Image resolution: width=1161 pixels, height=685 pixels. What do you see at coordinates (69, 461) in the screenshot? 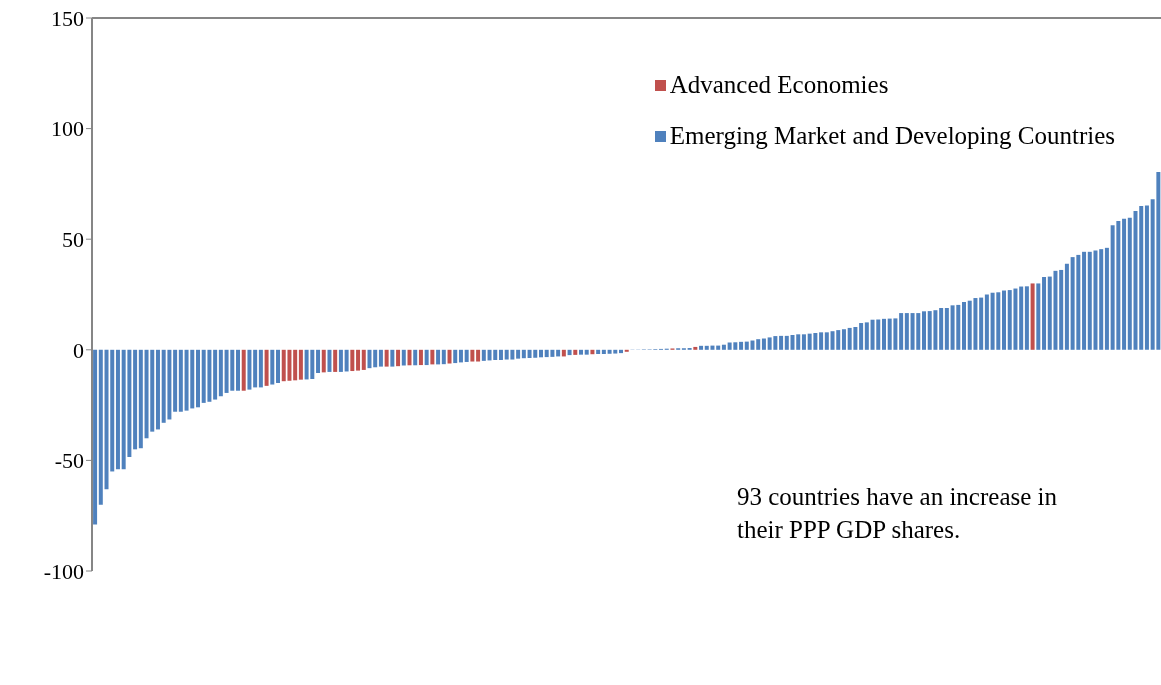
I see `y-tick-label: -50` at bounding box center [69, 461].